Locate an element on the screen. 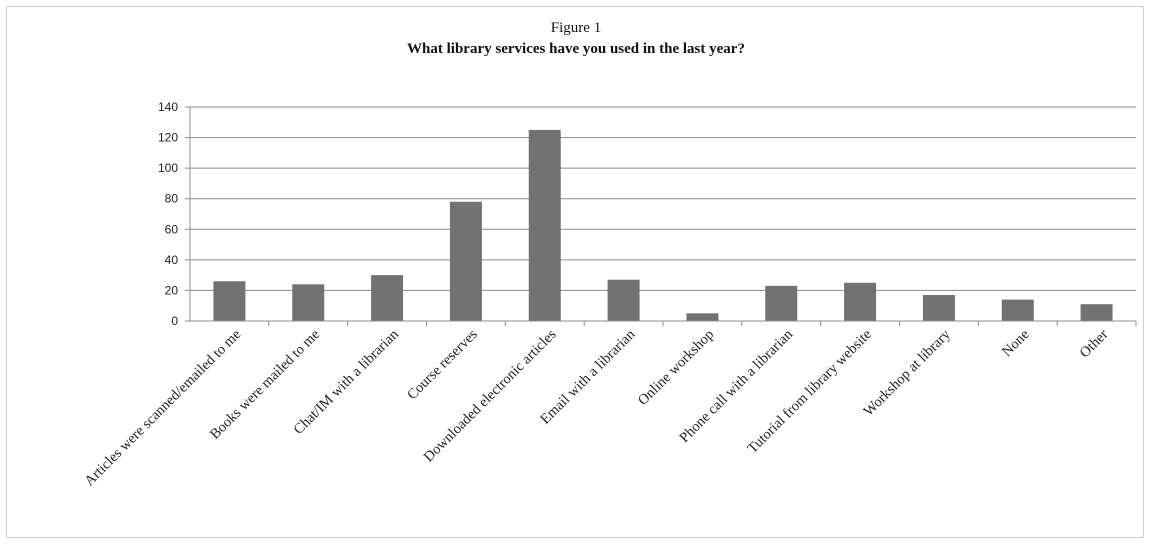  y-tick-label: 20 is located at coordinates (172, 290).